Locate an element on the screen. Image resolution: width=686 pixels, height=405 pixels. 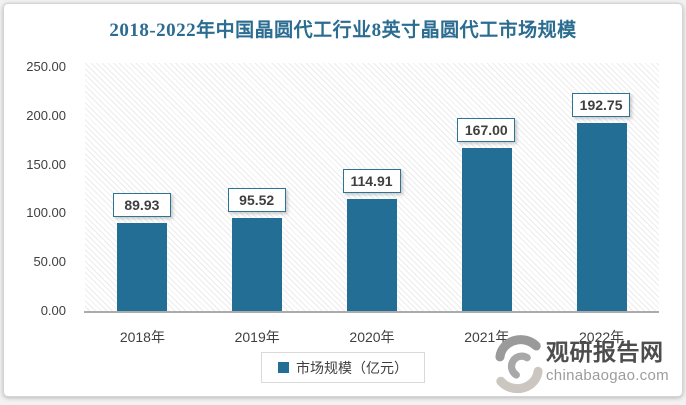
y-tick-label: 250.00 is located at coordinates (46, 66).